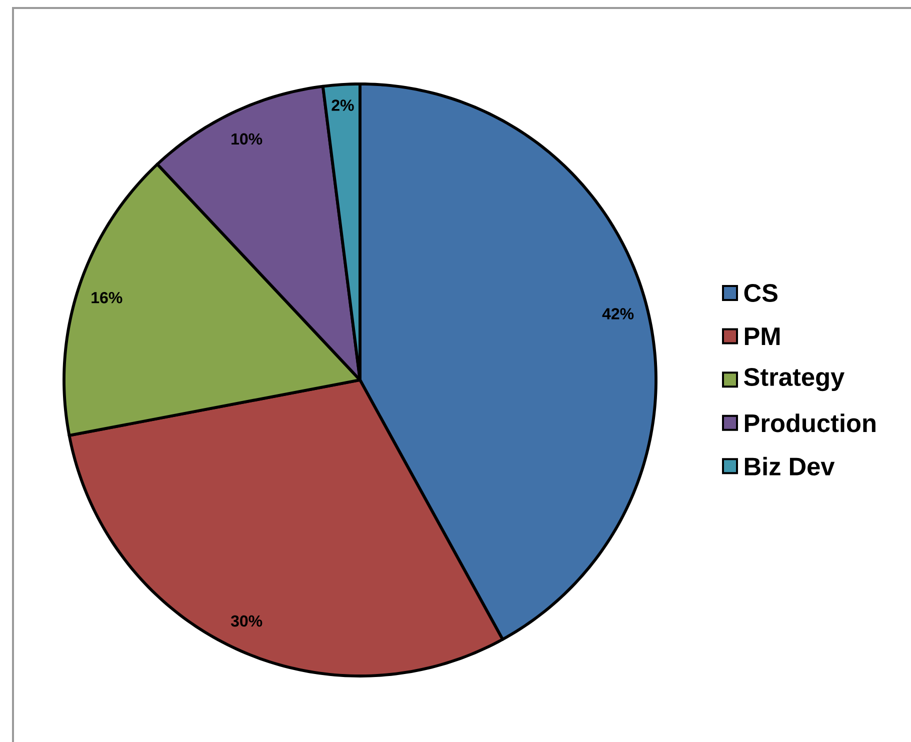  What do you see at coordinates (107, 298) in the screenshot?
I see `data-label: 16%` at bounding box center [107, 298].